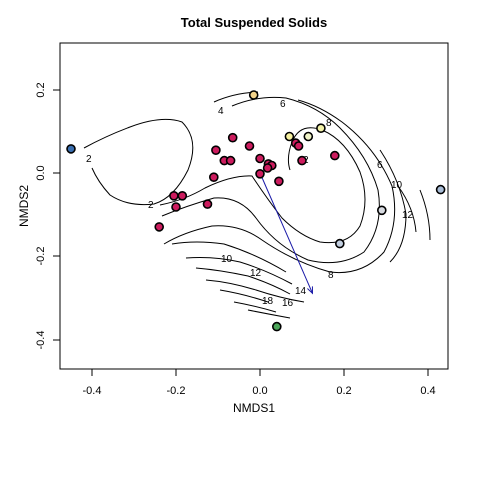  I want to click on x-tick-label: -0.4, so click(92, 391).